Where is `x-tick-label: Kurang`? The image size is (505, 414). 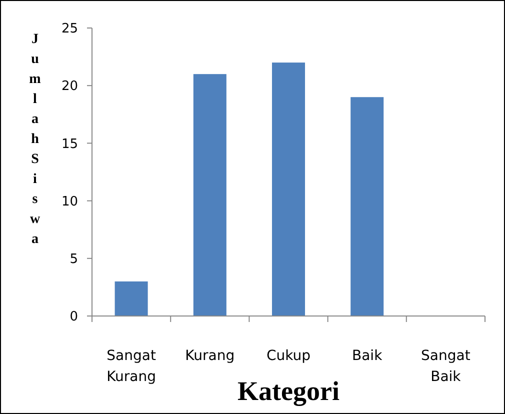
x-tick-label: Kurang is located at coordinates (210, 356).